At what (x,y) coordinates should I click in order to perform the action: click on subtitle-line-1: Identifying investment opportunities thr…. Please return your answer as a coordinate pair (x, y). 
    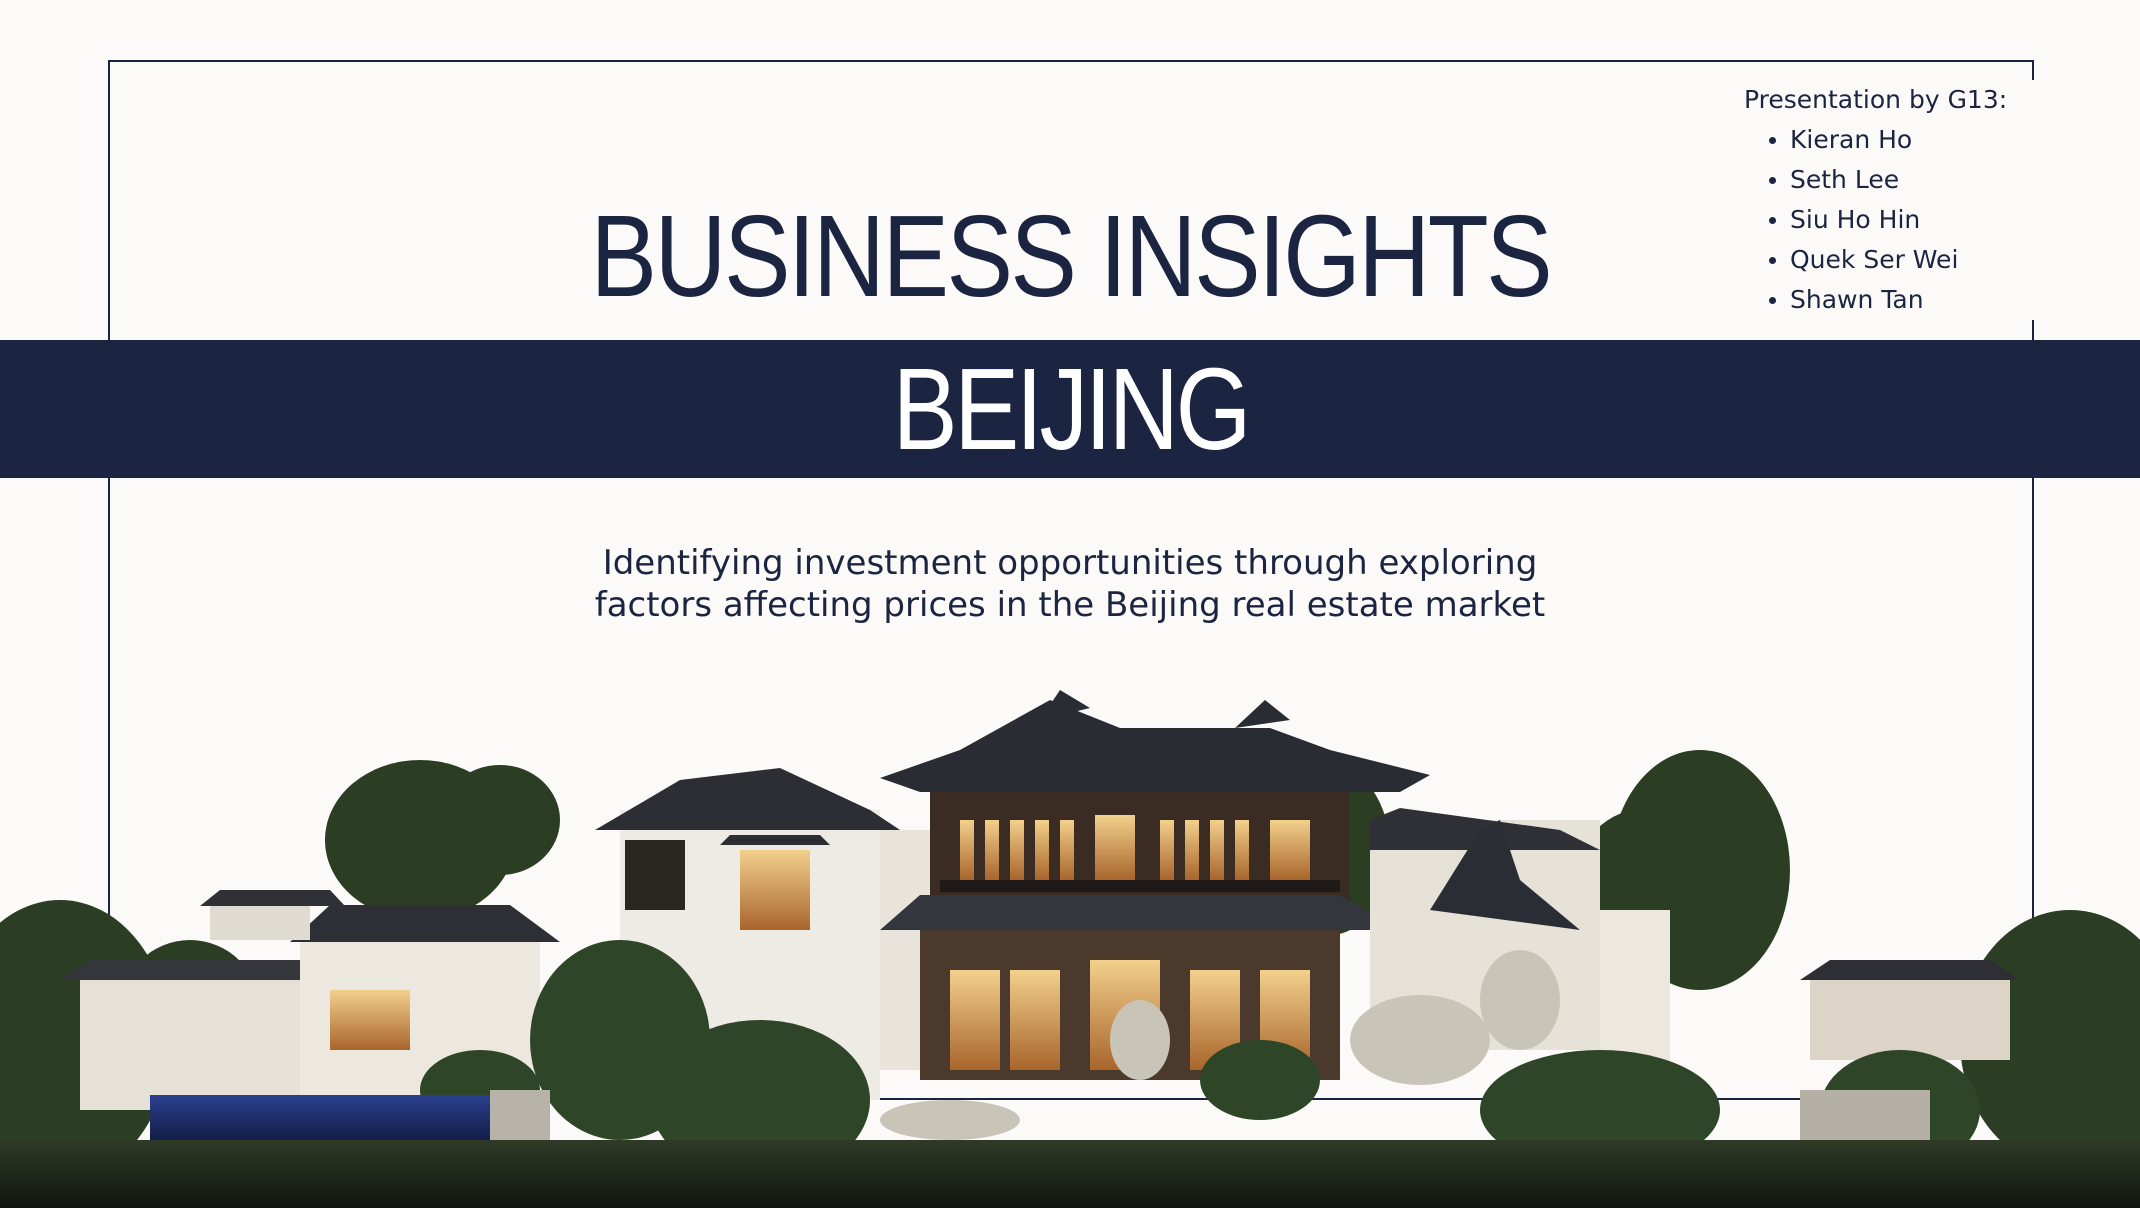
    Looking at the image, I should click on (1070, 563).